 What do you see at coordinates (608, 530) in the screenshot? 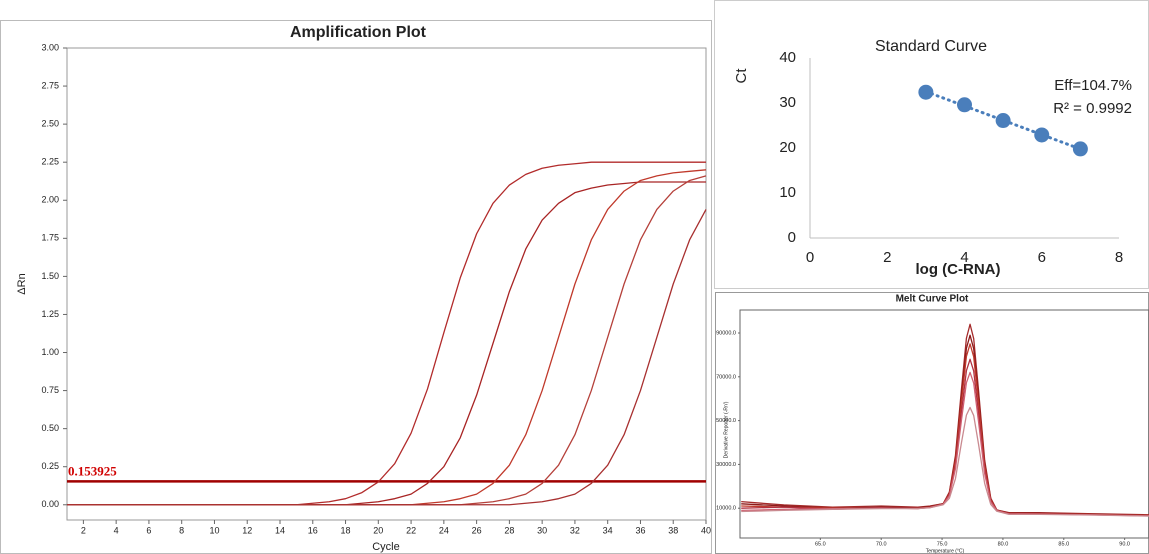
I see `x-tick-label: 34` at bounding box center [608, 530].